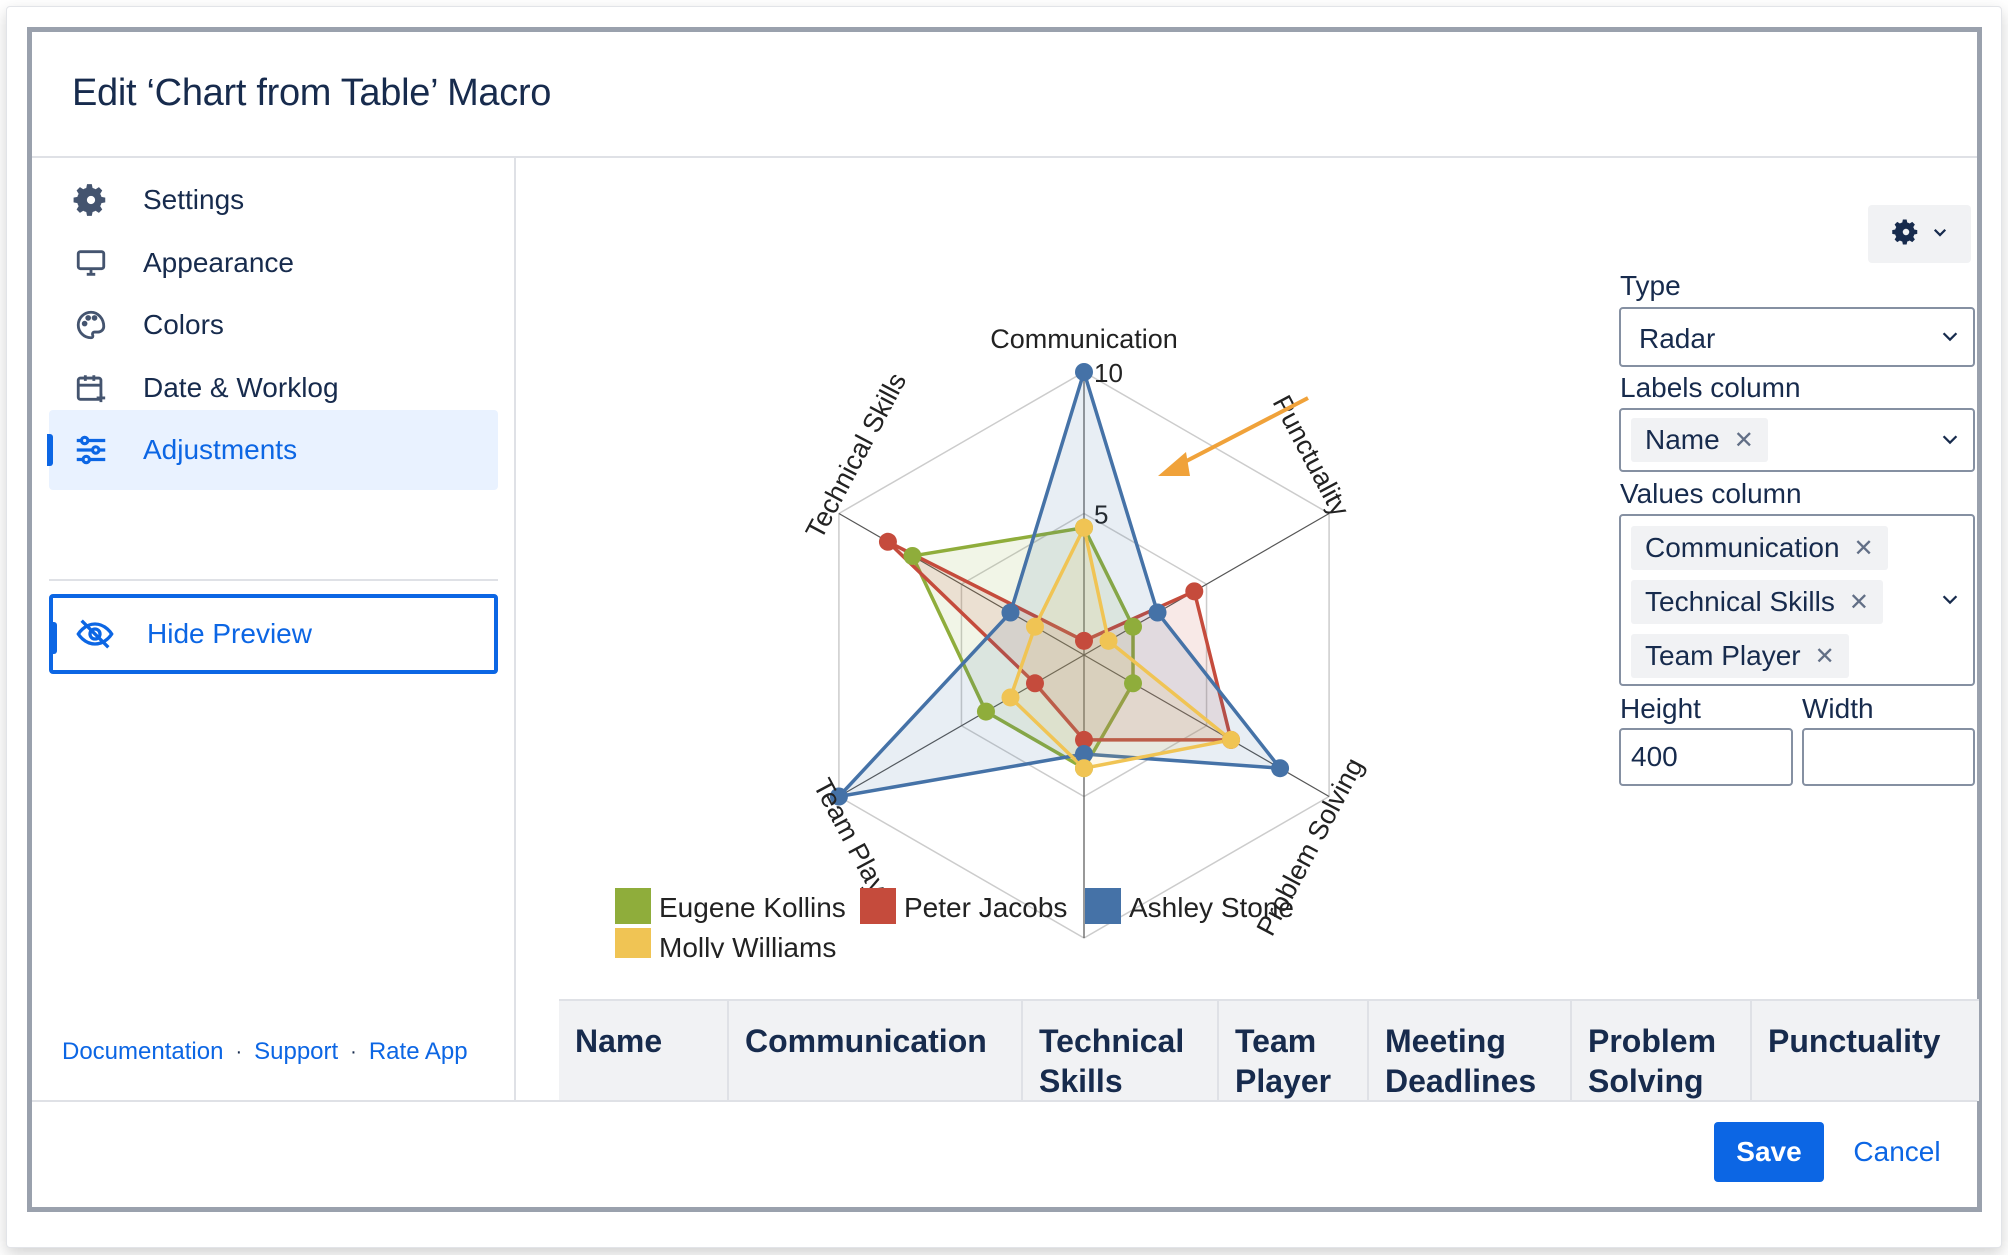 The height and width of the screenshot is (1255, 2008). I want to click on sidebar-item-settings: Settings, so click(273, 200).